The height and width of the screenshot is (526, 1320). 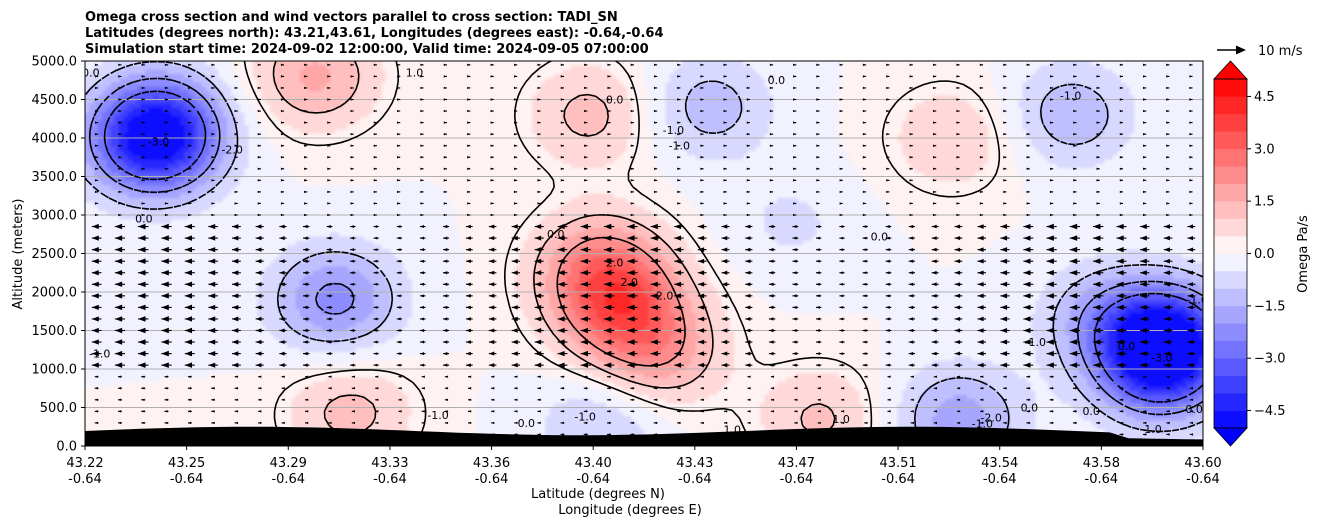 I want to click on colorbar-extend-min, so click(x=1230, y=437).